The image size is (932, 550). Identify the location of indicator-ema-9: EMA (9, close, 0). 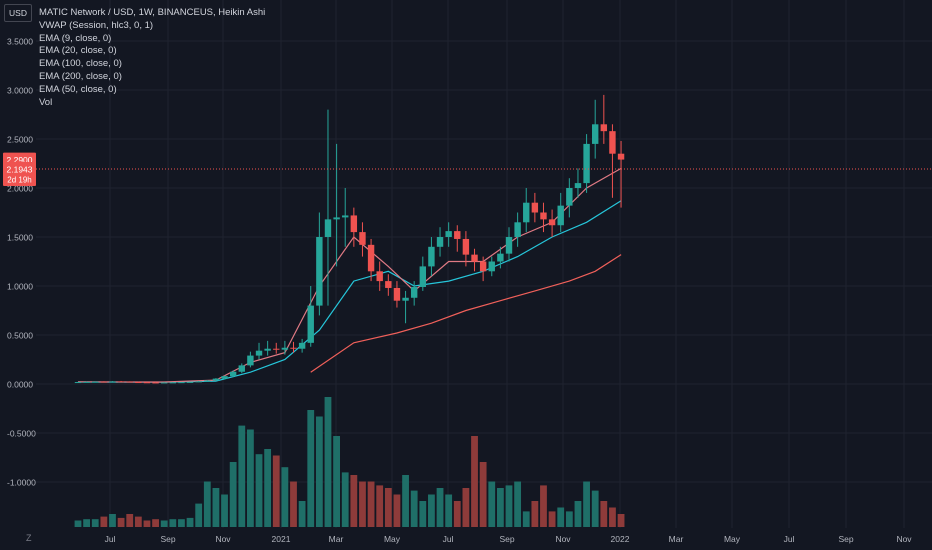
(75, 38).